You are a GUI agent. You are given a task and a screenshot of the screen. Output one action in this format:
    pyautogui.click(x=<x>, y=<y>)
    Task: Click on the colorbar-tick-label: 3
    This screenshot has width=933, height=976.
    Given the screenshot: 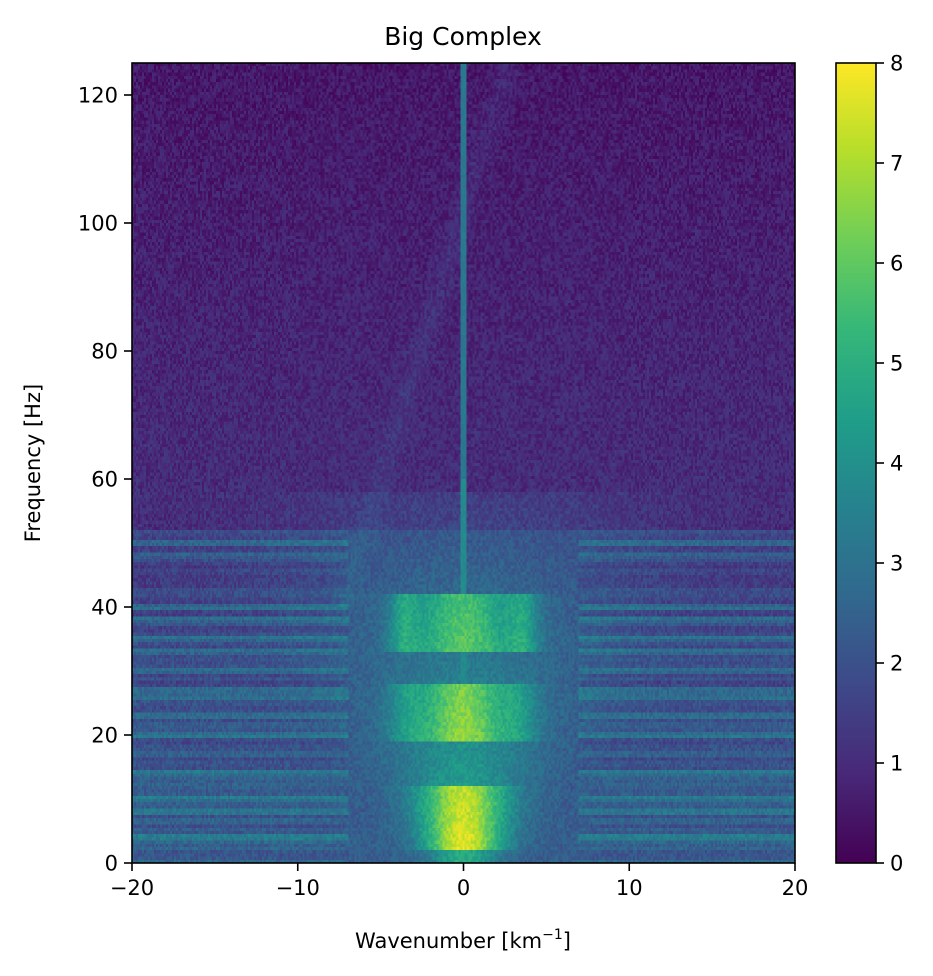 What is the action you would take?
    pyautogui.click(x=896, y=564)
    